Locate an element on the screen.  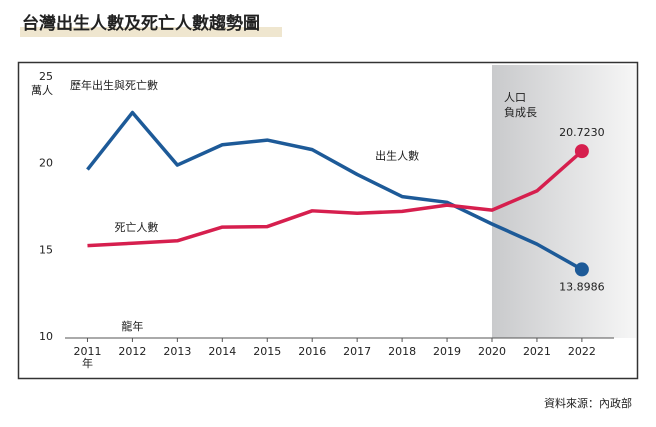
x-tick-label: 2019 is located at coordinates (447, 351).